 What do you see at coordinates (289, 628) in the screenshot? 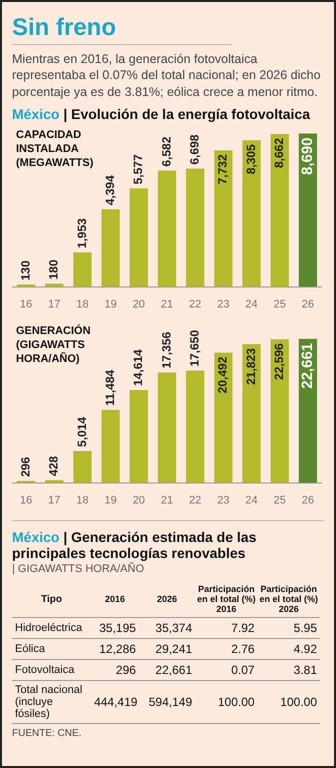
I see `data-label: 5.95` at bounding box center [289, 628].